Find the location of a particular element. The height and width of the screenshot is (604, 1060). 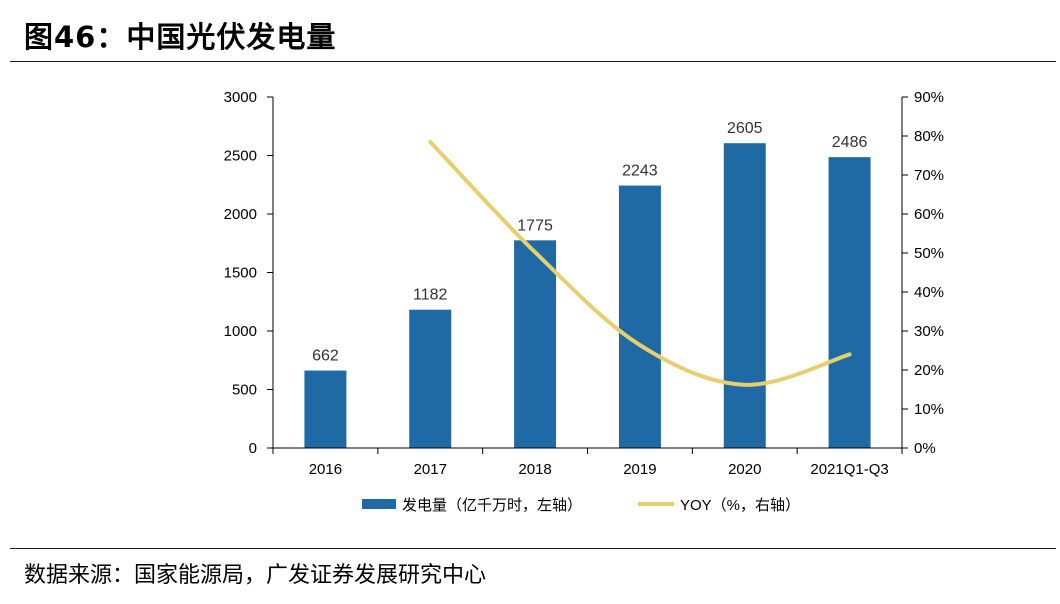

bar-2020 is located at coordinates (744, 295).